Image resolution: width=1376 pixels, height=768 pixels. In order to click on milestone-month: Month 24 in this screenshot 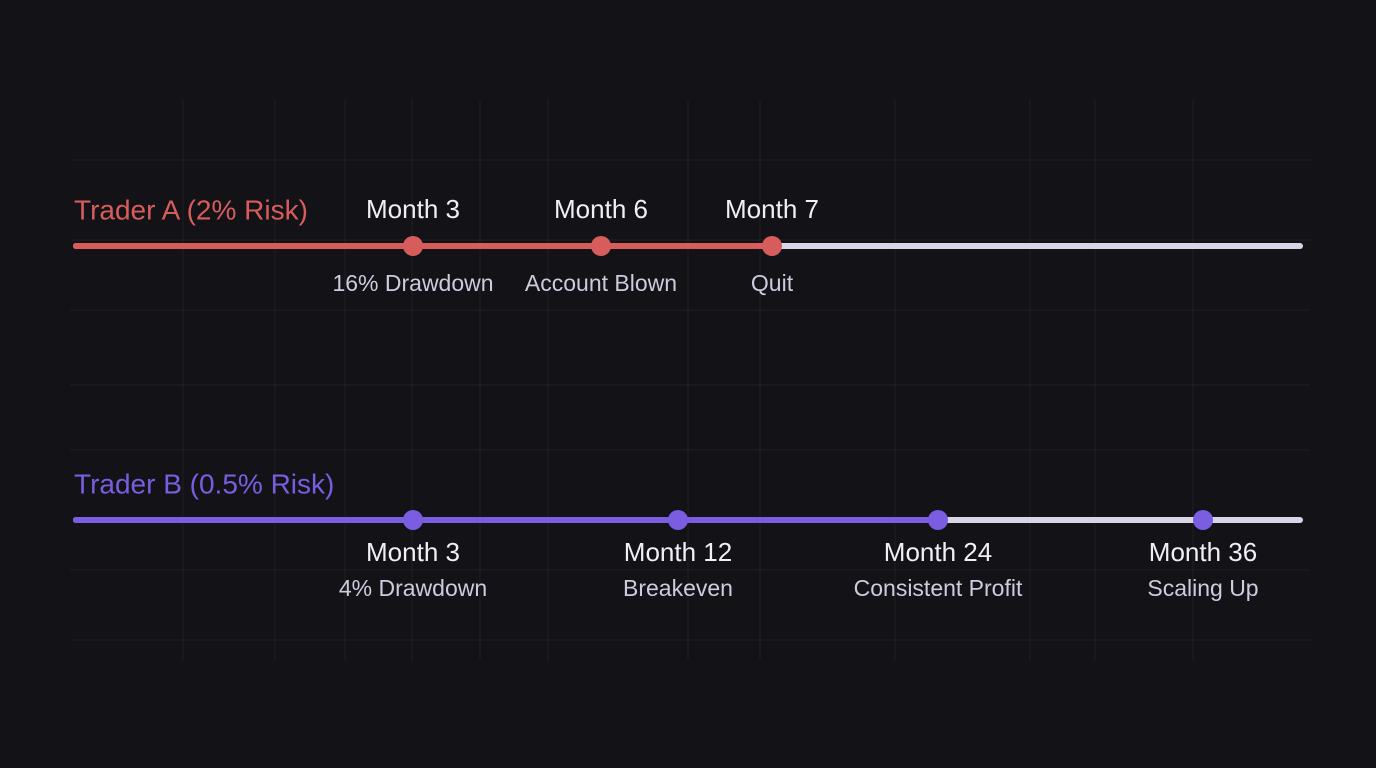, I will do `click(938, 552)`.